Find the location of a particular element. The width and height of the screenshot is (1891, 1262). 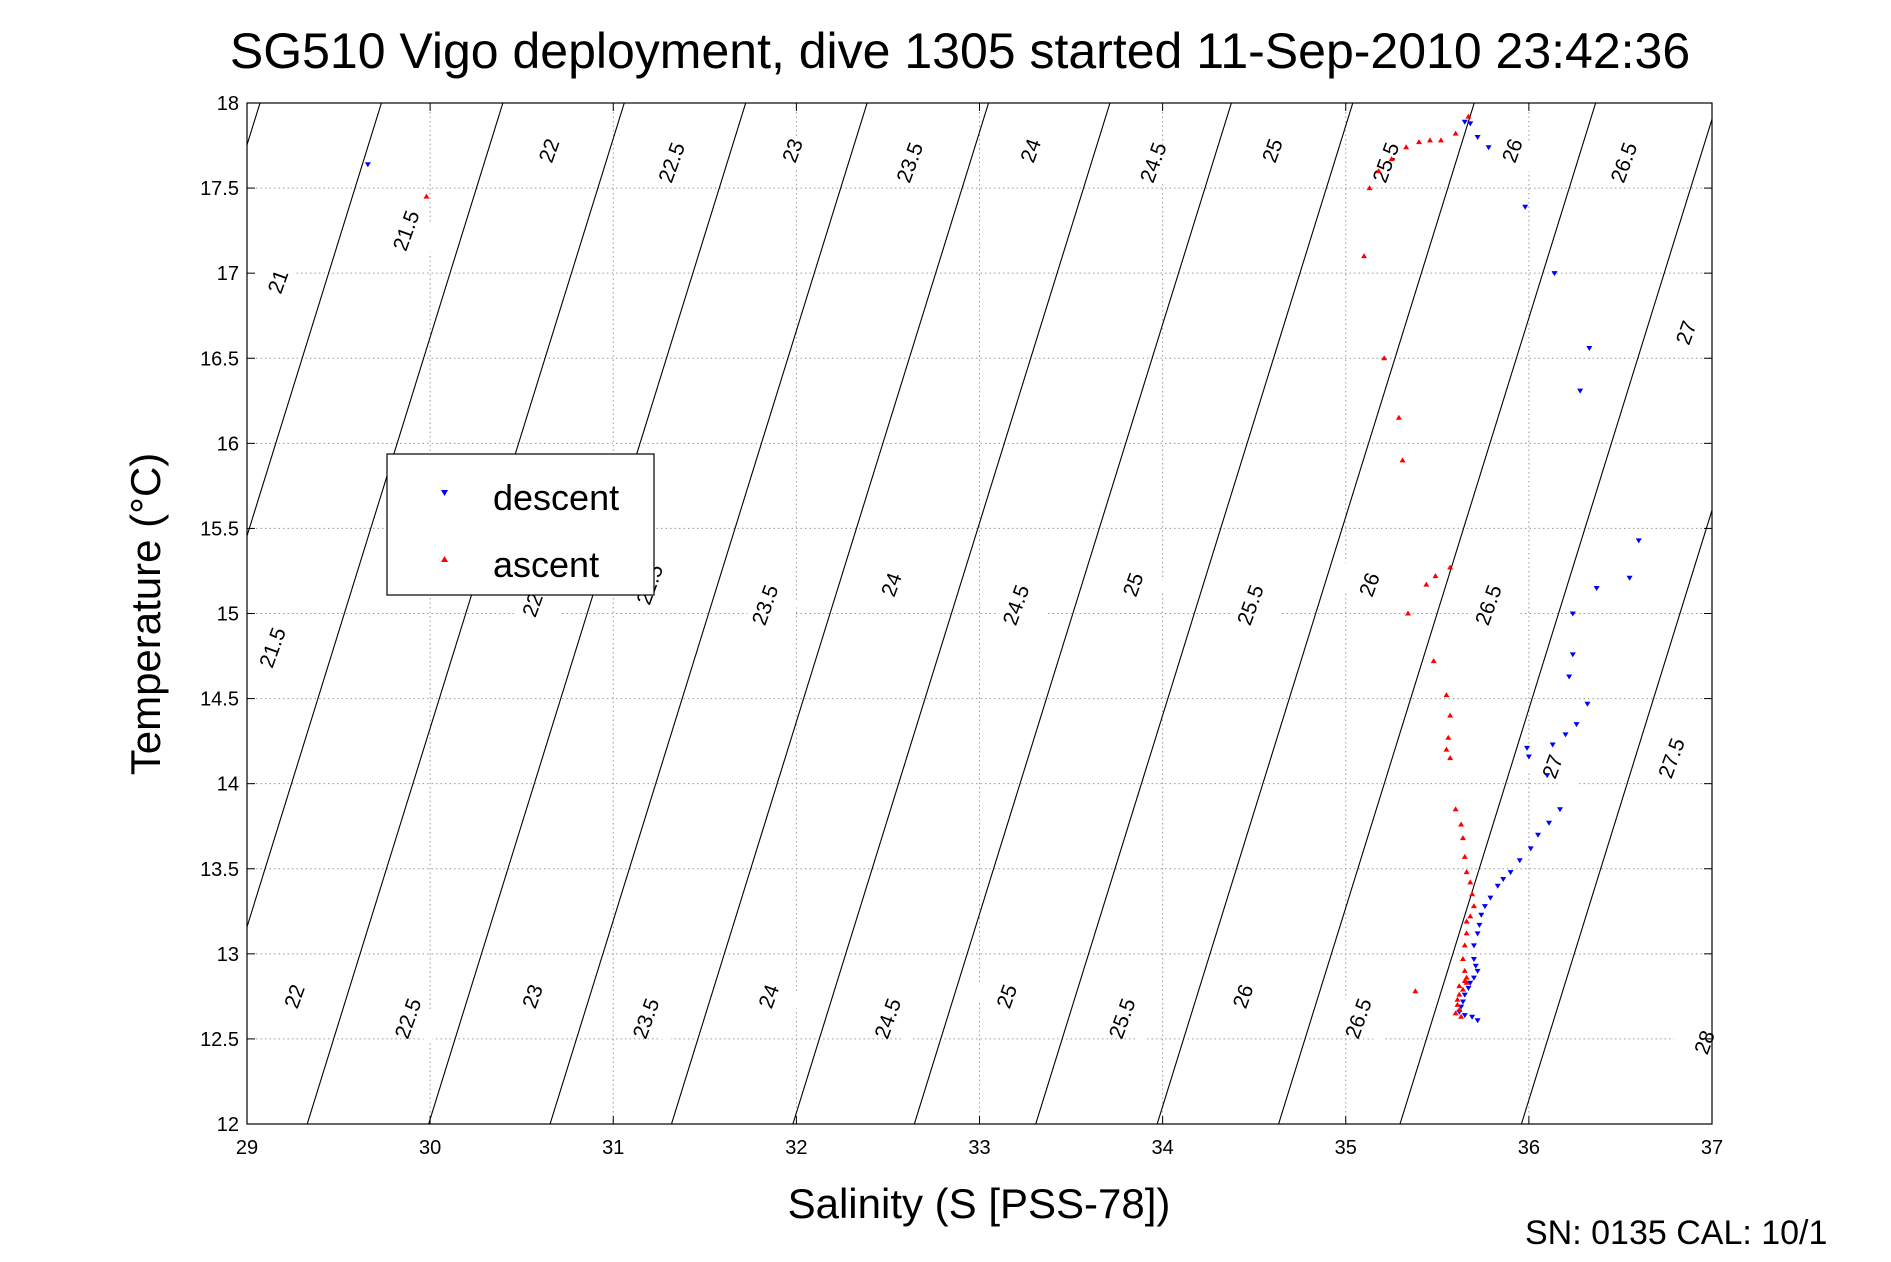

y-tick-label-3: 13.5 is located at coordinates (219, 870).